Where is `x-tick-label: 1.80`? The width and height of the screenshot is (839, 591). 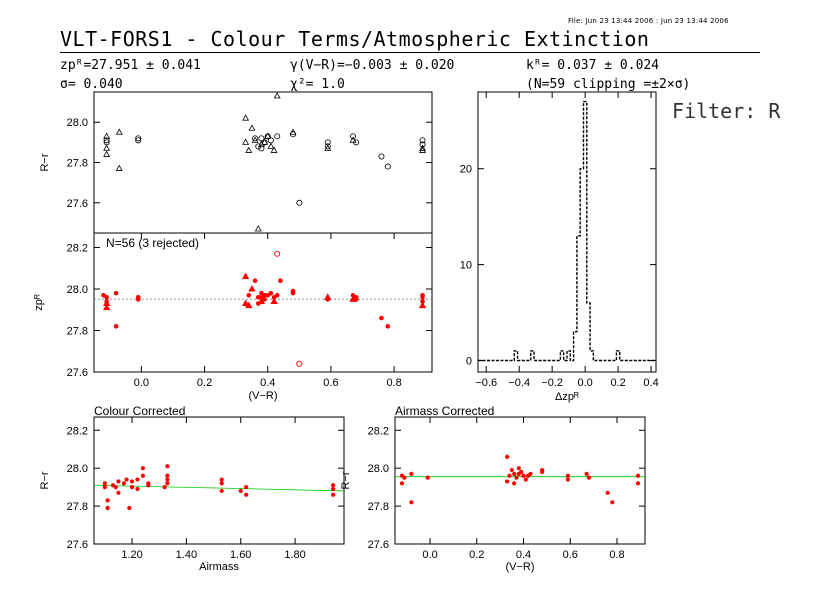
x-tick-label: 1.80 is located at coordinates (294, 555).